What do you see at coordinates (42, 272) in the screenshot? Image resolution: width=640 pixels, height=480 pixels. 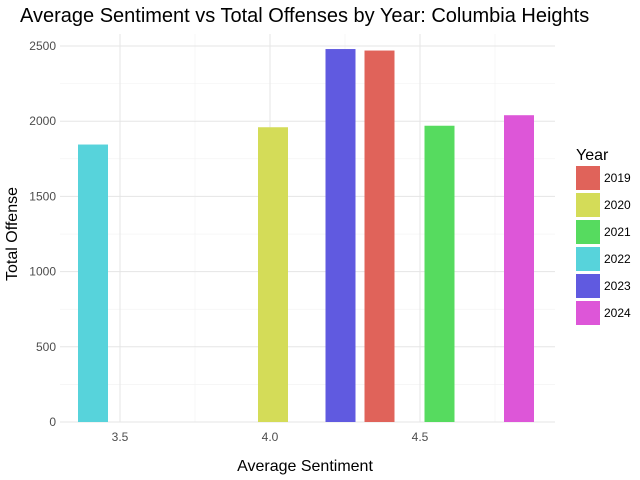 I see `y-tick-label: 1000` at bounding box center [42, 272].